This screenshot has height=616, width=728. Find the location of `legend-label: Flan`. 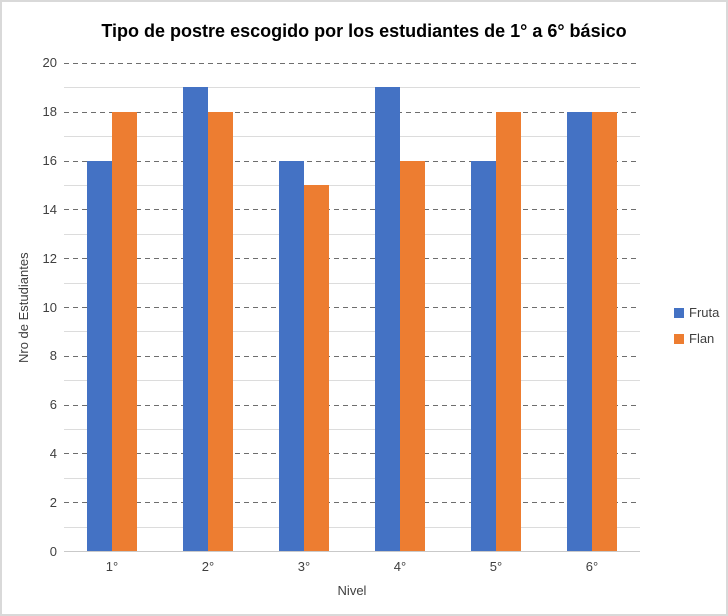

legend-label: Flan is located at coordinates (702, 338).